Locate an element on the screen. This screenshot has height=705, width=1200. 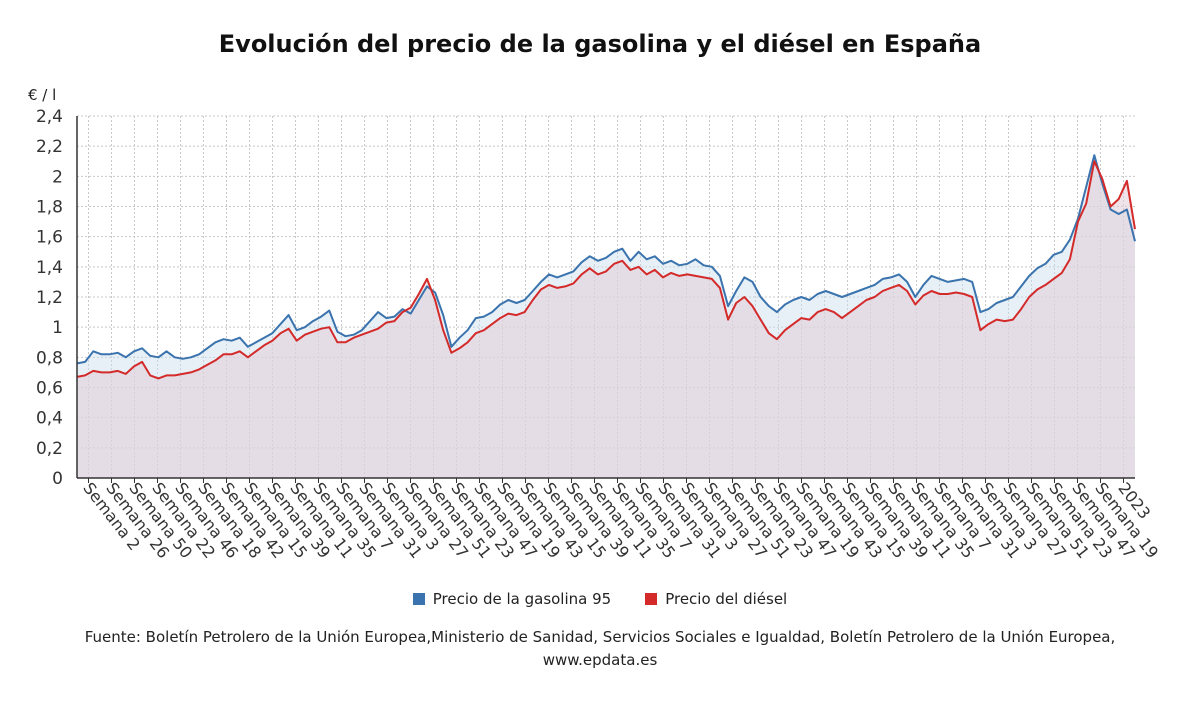
legend-item-diesel: Precio del diésel is located at coordinates (716, 599).